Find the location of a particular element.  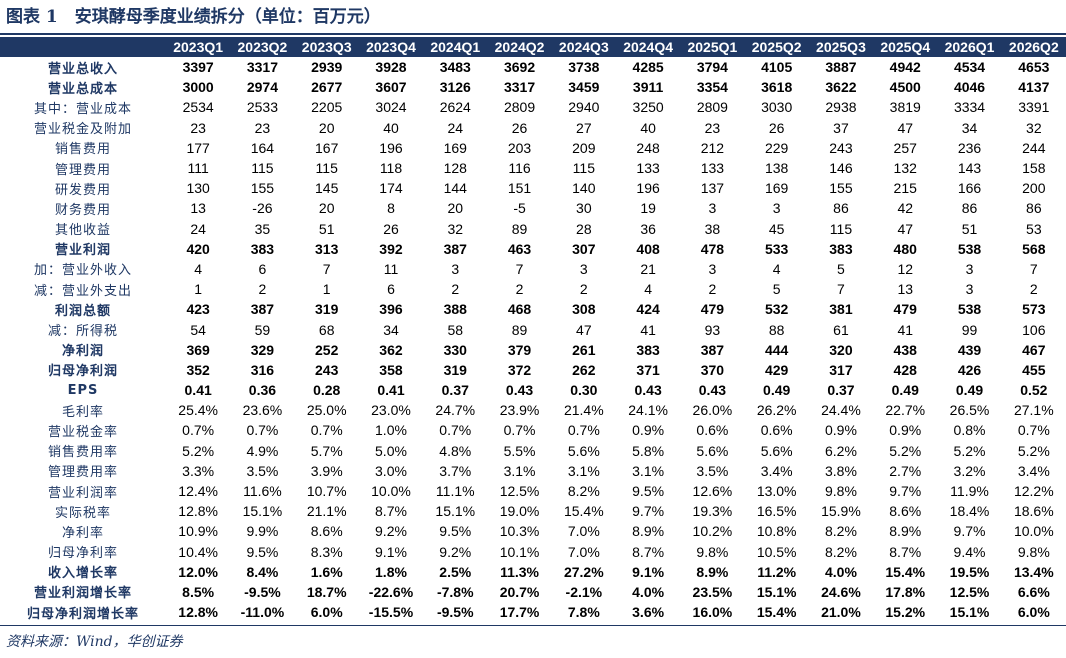

rule is located at coordinates (533, 34).